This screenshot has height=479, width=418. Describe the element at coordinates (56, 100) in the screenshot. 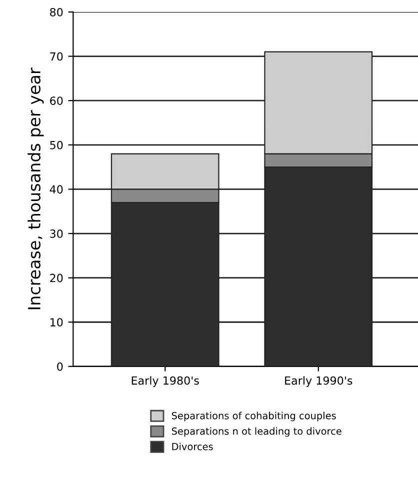

I see `y-tick-label: 60` at that location.